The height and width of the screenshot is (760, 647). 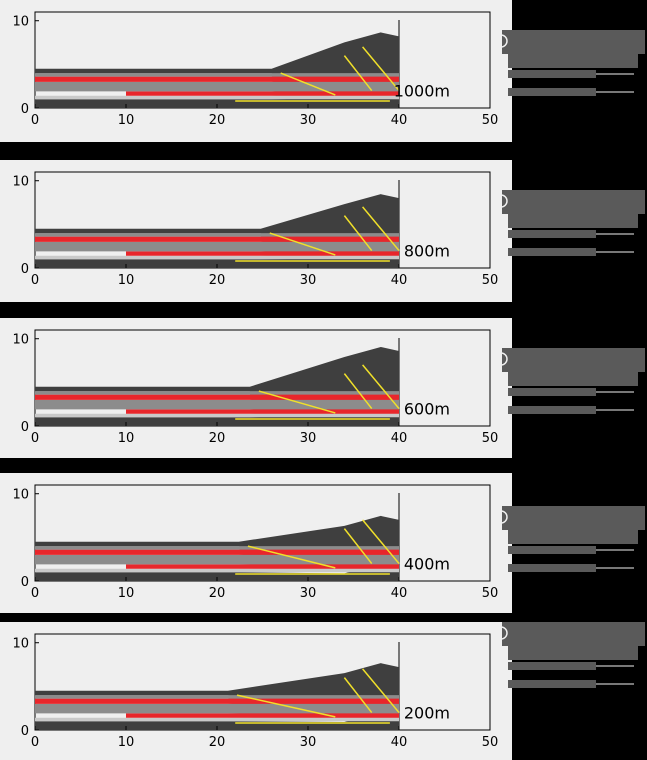 I want to click on distance-label: 1000m, so click(x=422, y=91).